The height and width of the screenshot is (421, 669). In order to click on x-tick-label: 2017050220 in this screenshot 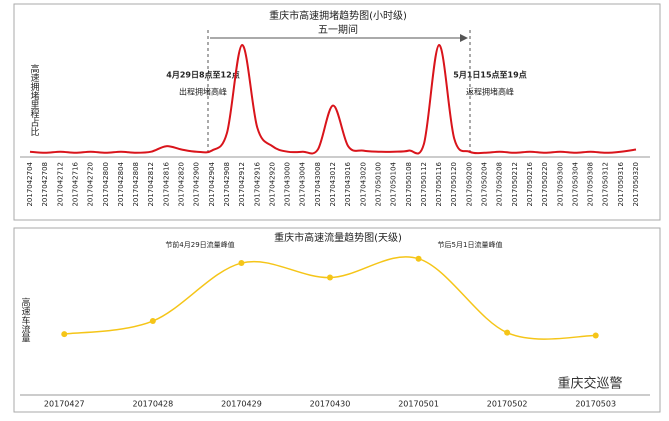, I will do `click(545, 184)`.